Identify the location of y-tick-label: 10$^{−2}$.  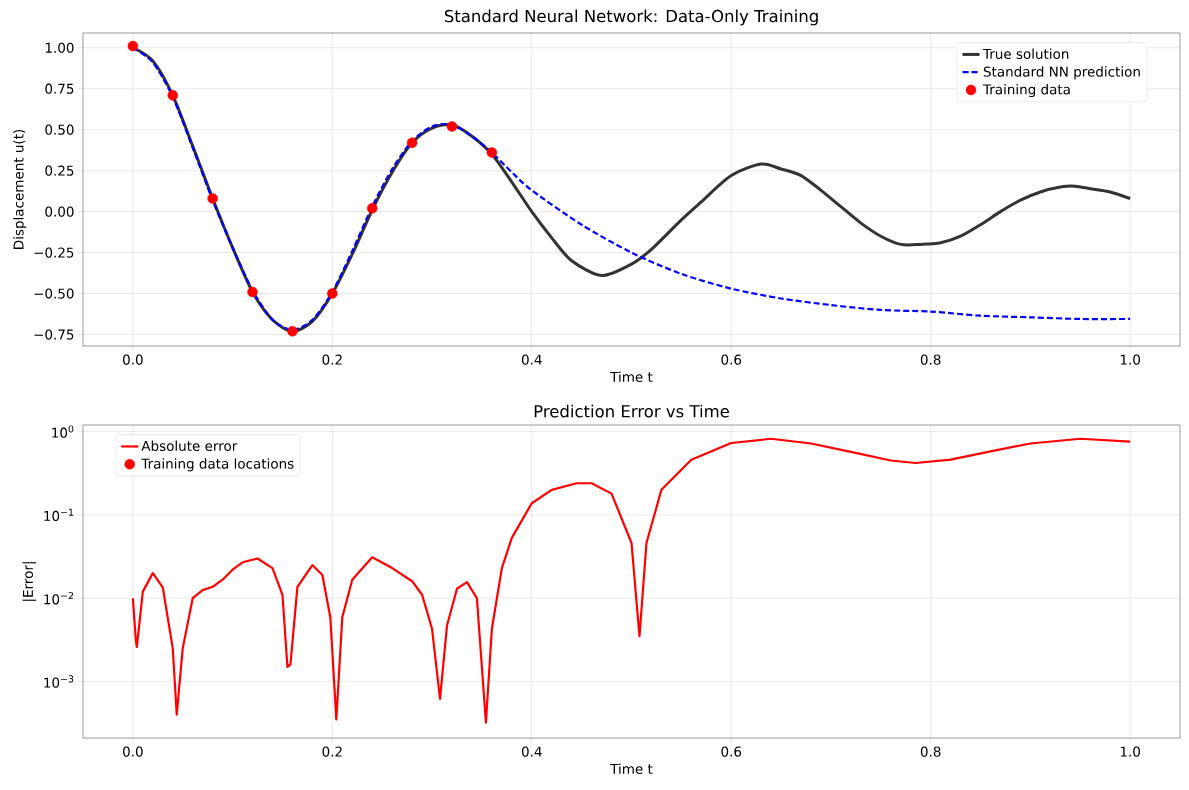
(59, 598).